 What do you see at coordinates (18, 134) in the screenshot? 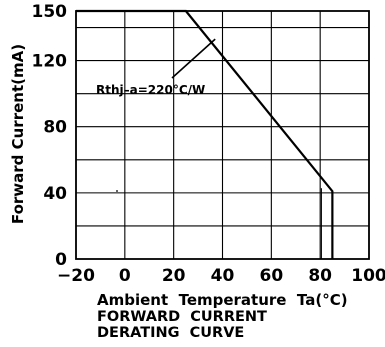
I see `y-axis-label: Forward Current(mA)` at bounding box center [18, 134].